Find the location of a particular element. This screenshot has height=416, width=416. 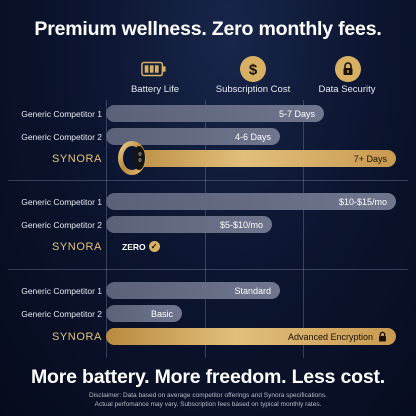

column-label-battery: Battery Life is located at coordinates (155, 89).